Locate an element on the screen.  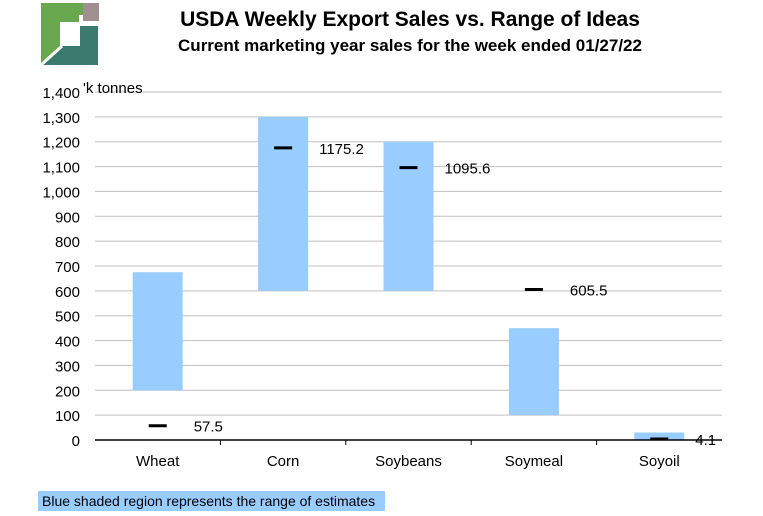
x-tick-label: Wheat is located at coordinates (158, 461).